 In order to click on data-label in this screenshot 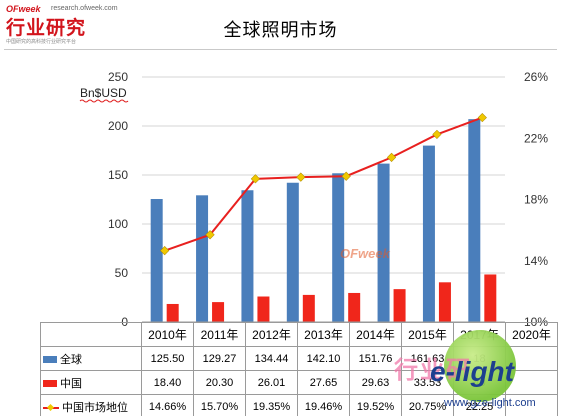, I will do `click(531, 405)`.